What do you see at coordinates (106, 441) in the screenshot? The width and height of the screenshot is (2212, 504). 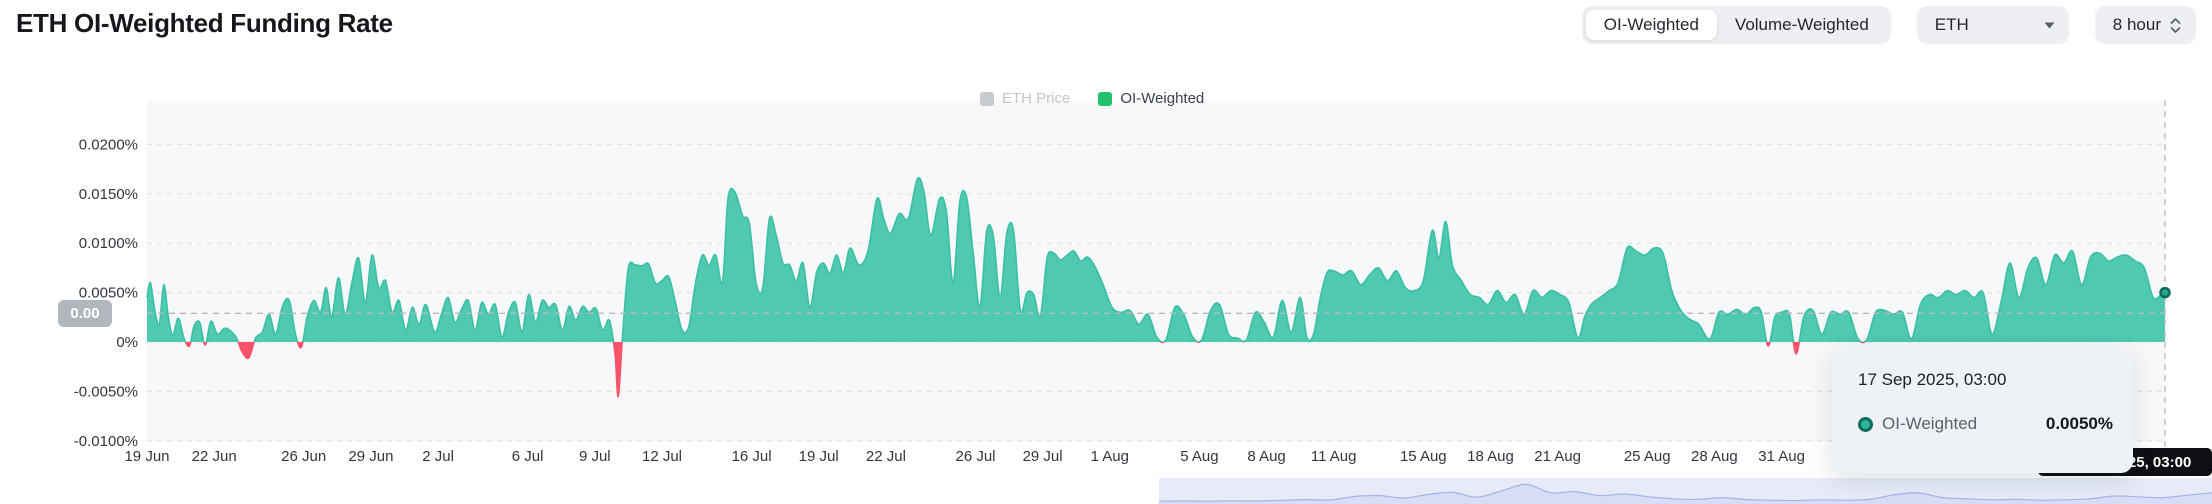 I see `svg-text: -0.0100%` at bounding box center [106, 441].